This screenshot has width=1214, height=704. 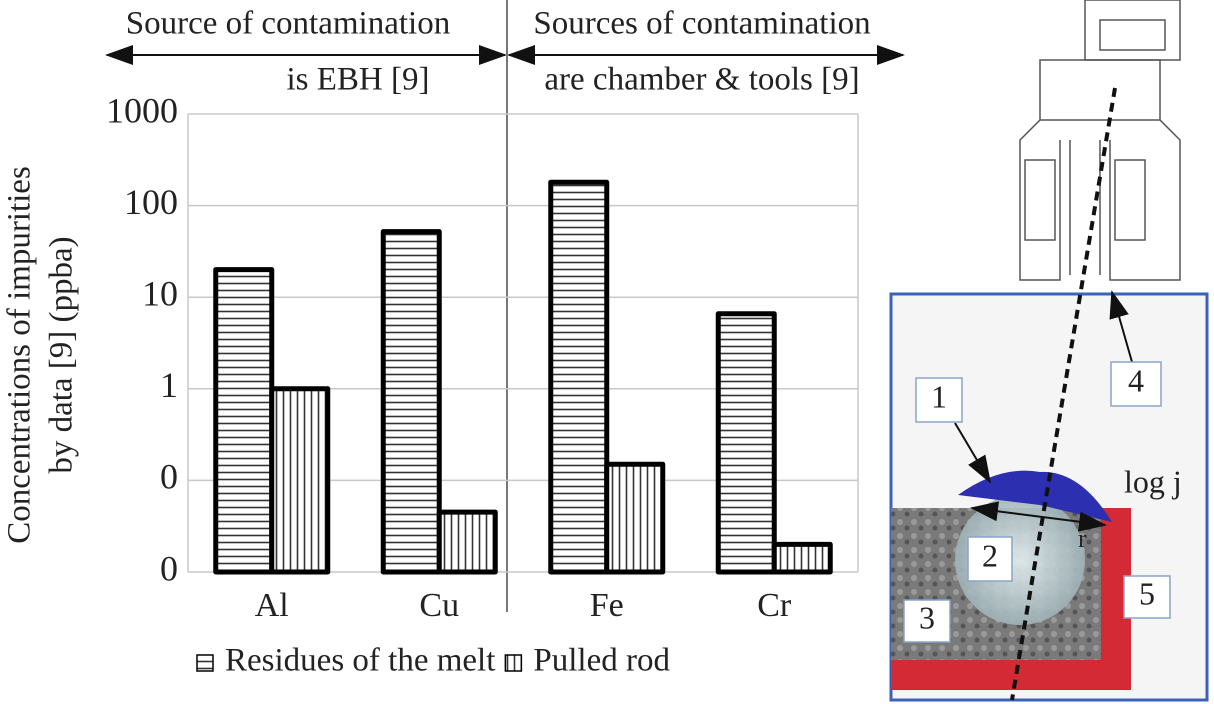 I want to click on mechanism, so click(x=1100, y=140).